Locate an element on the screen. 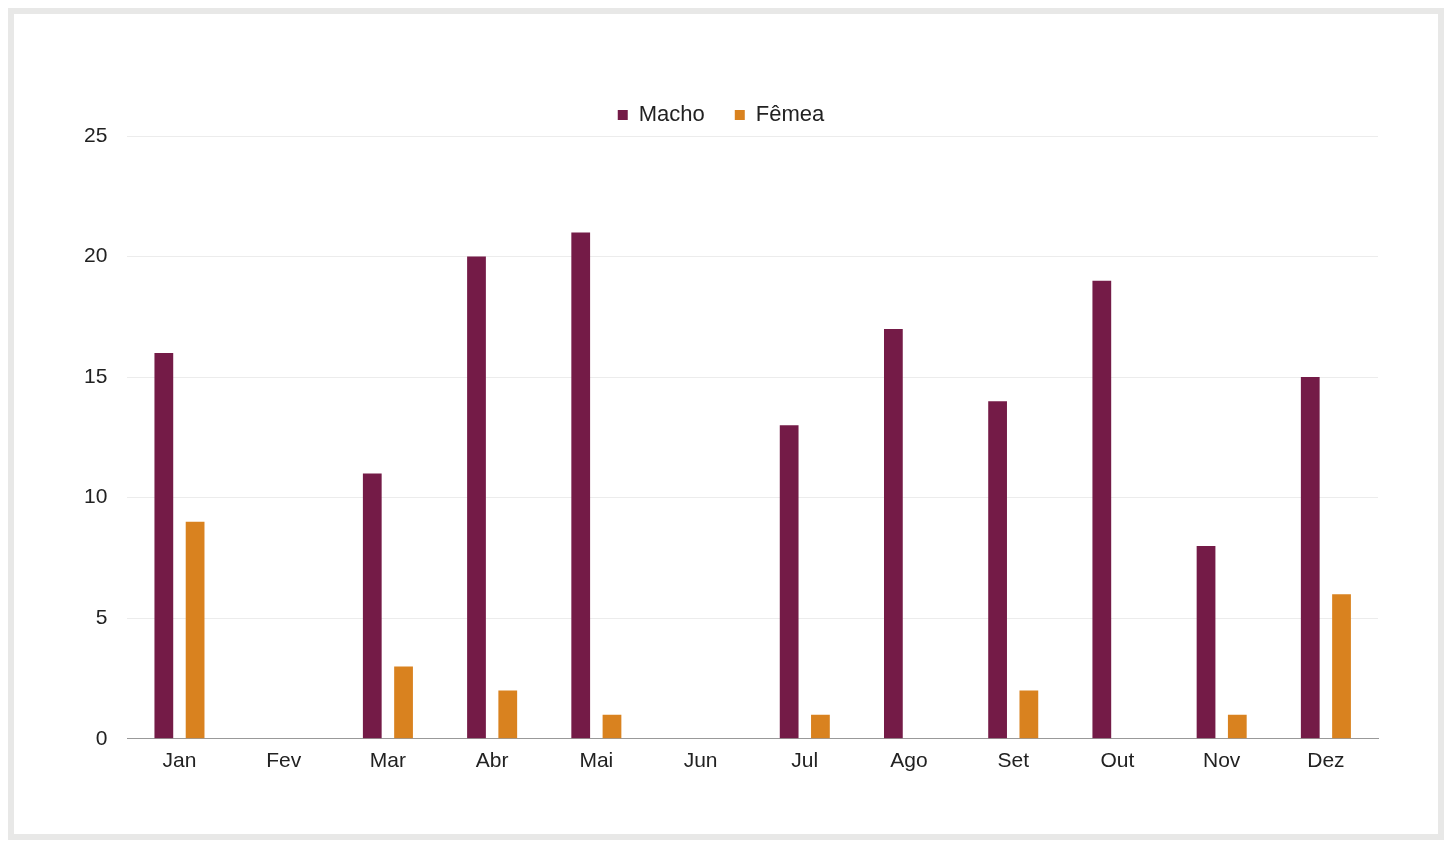 This screenshot has height=859, width=1452. x-tick-label: Jun is located at coordinates (700, 760).